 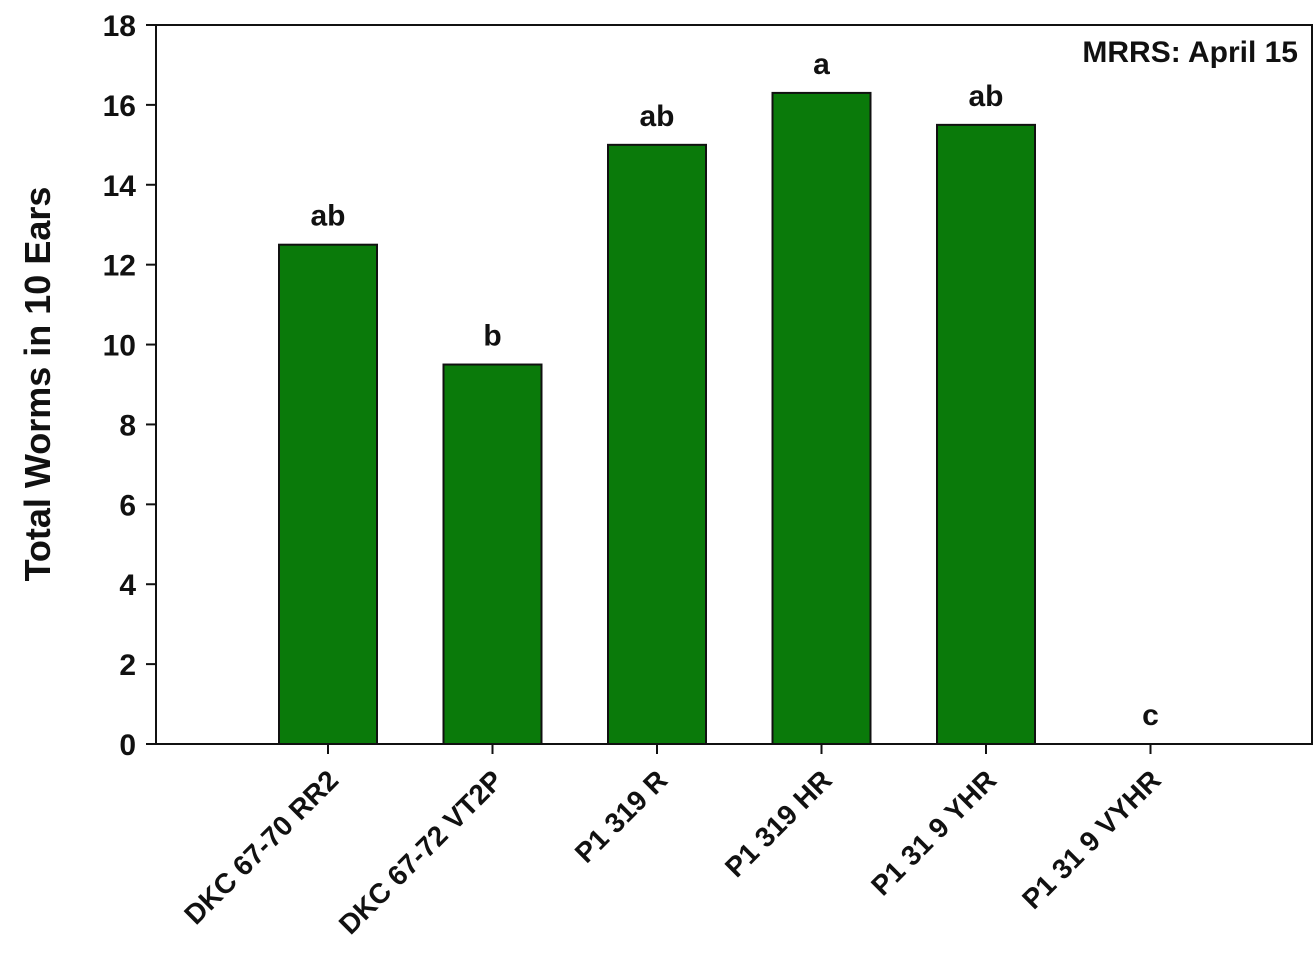 I want to click on y-tick-label: 10, so click(x=119, y=346).